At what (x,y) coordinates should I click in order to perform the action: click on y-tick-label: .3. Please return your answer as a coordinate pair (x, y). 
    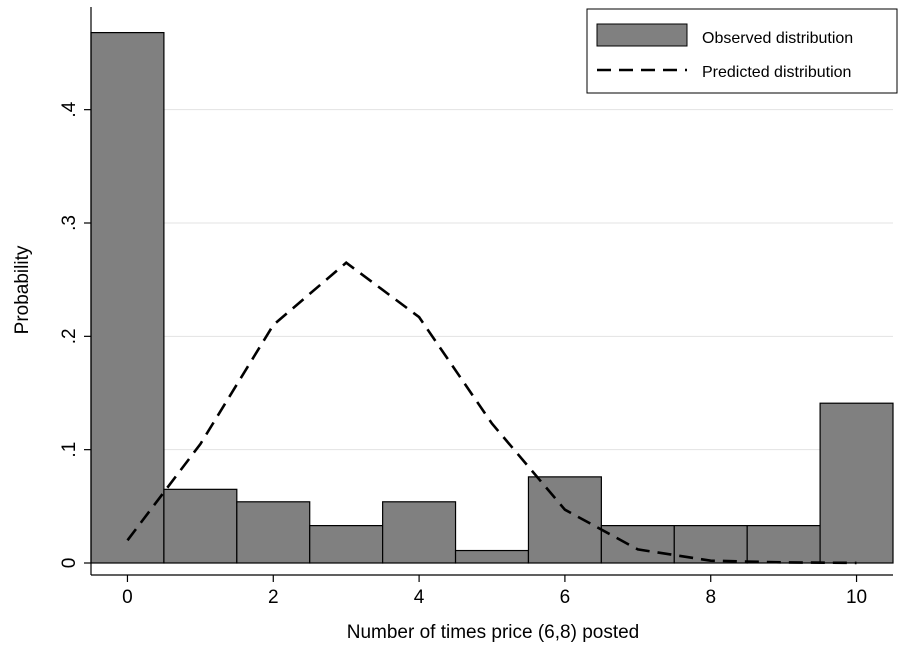
    Looking at the image, I should click on (69, 223).